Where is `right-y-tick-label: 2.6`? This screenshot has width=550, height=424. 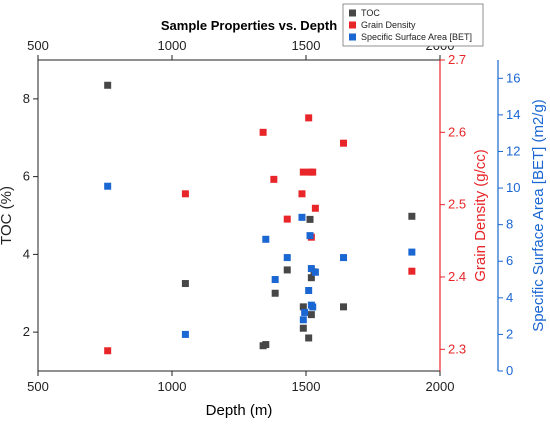 right-y-tick-label: 2.6 is located at coordinates (457, 131).